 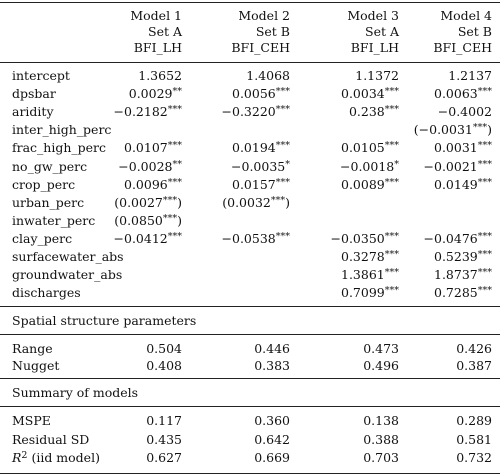 I want to click on coef-row-cell: 0.0149***, so click(x=463, y=184).